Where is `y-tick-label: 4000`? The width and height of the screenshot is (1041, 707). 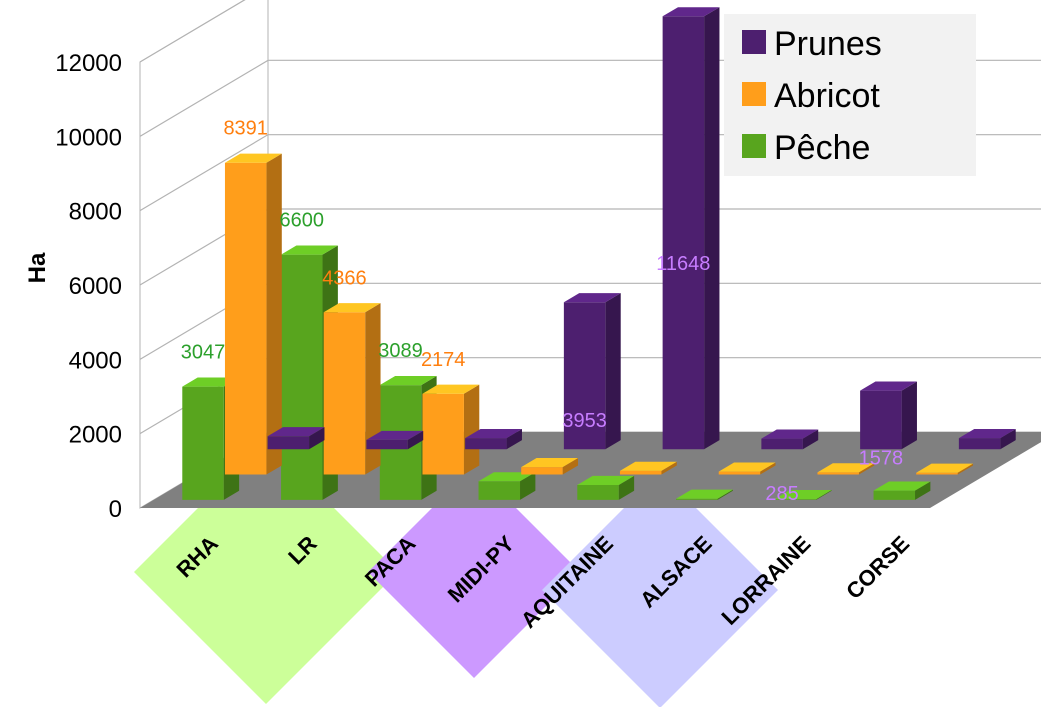
y-tick-label: 4000 is located at coordinates (95, 360).